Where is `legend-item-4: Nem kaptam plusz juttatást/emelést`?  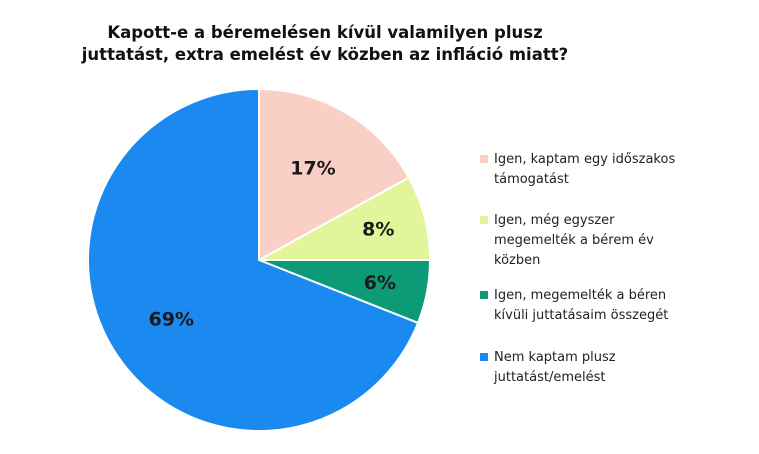
legend-item-4: Nem kaptam plusz juttatást/emelést is located at coordinates (615, 368).